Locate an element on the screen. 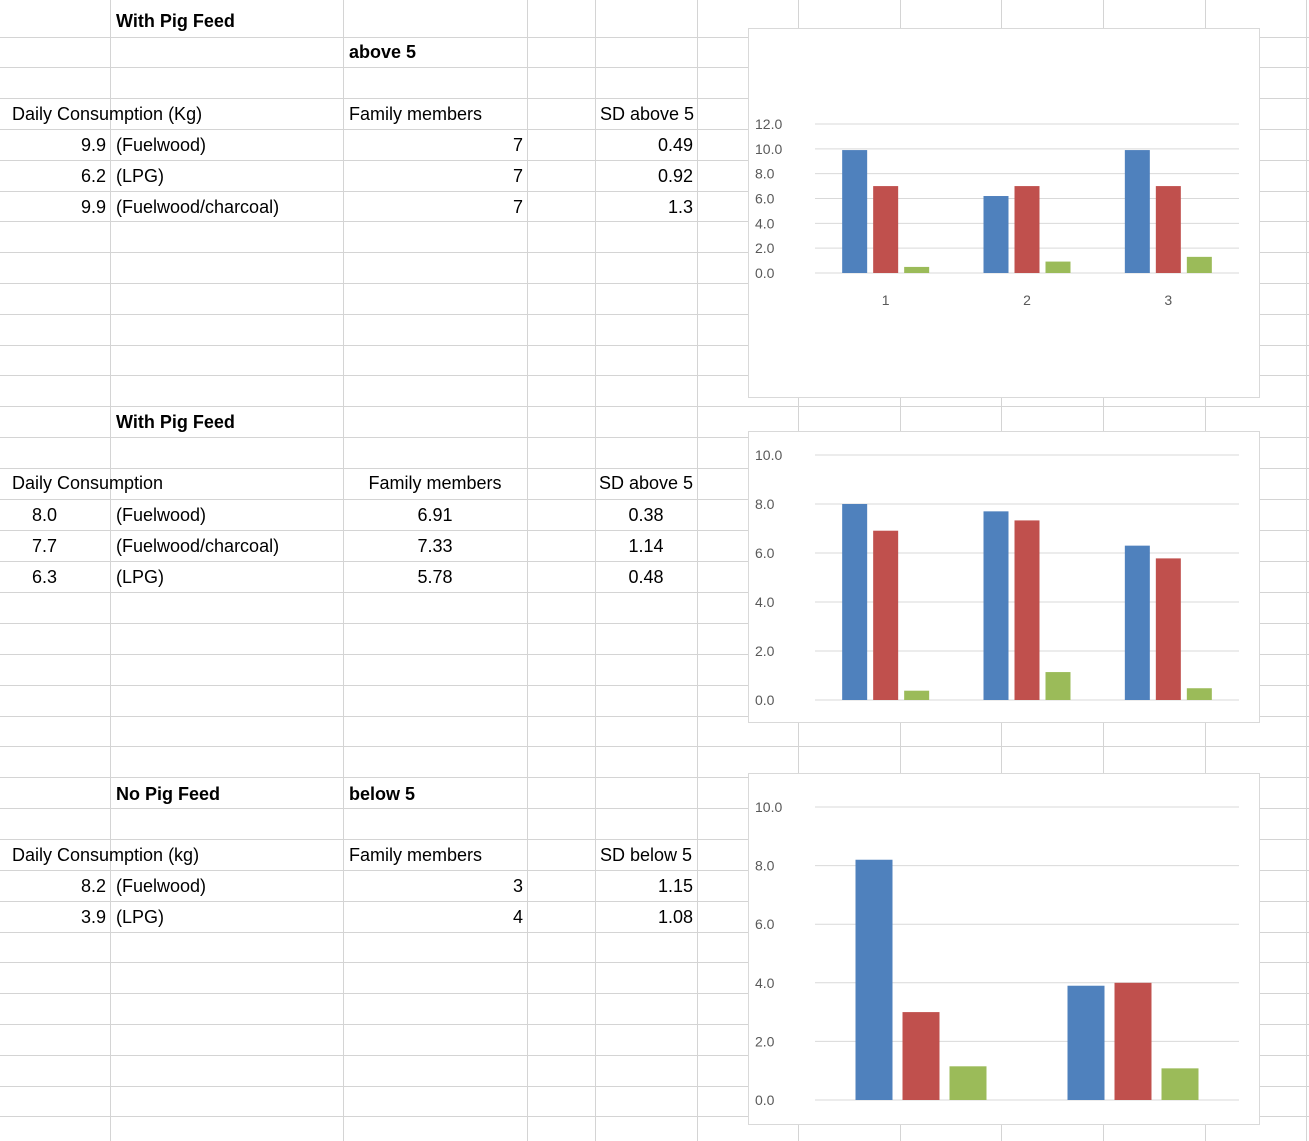 This screenshot has width=1309, height=1141. section1-title: With Pig Feed is located at coordinates (175, 21).